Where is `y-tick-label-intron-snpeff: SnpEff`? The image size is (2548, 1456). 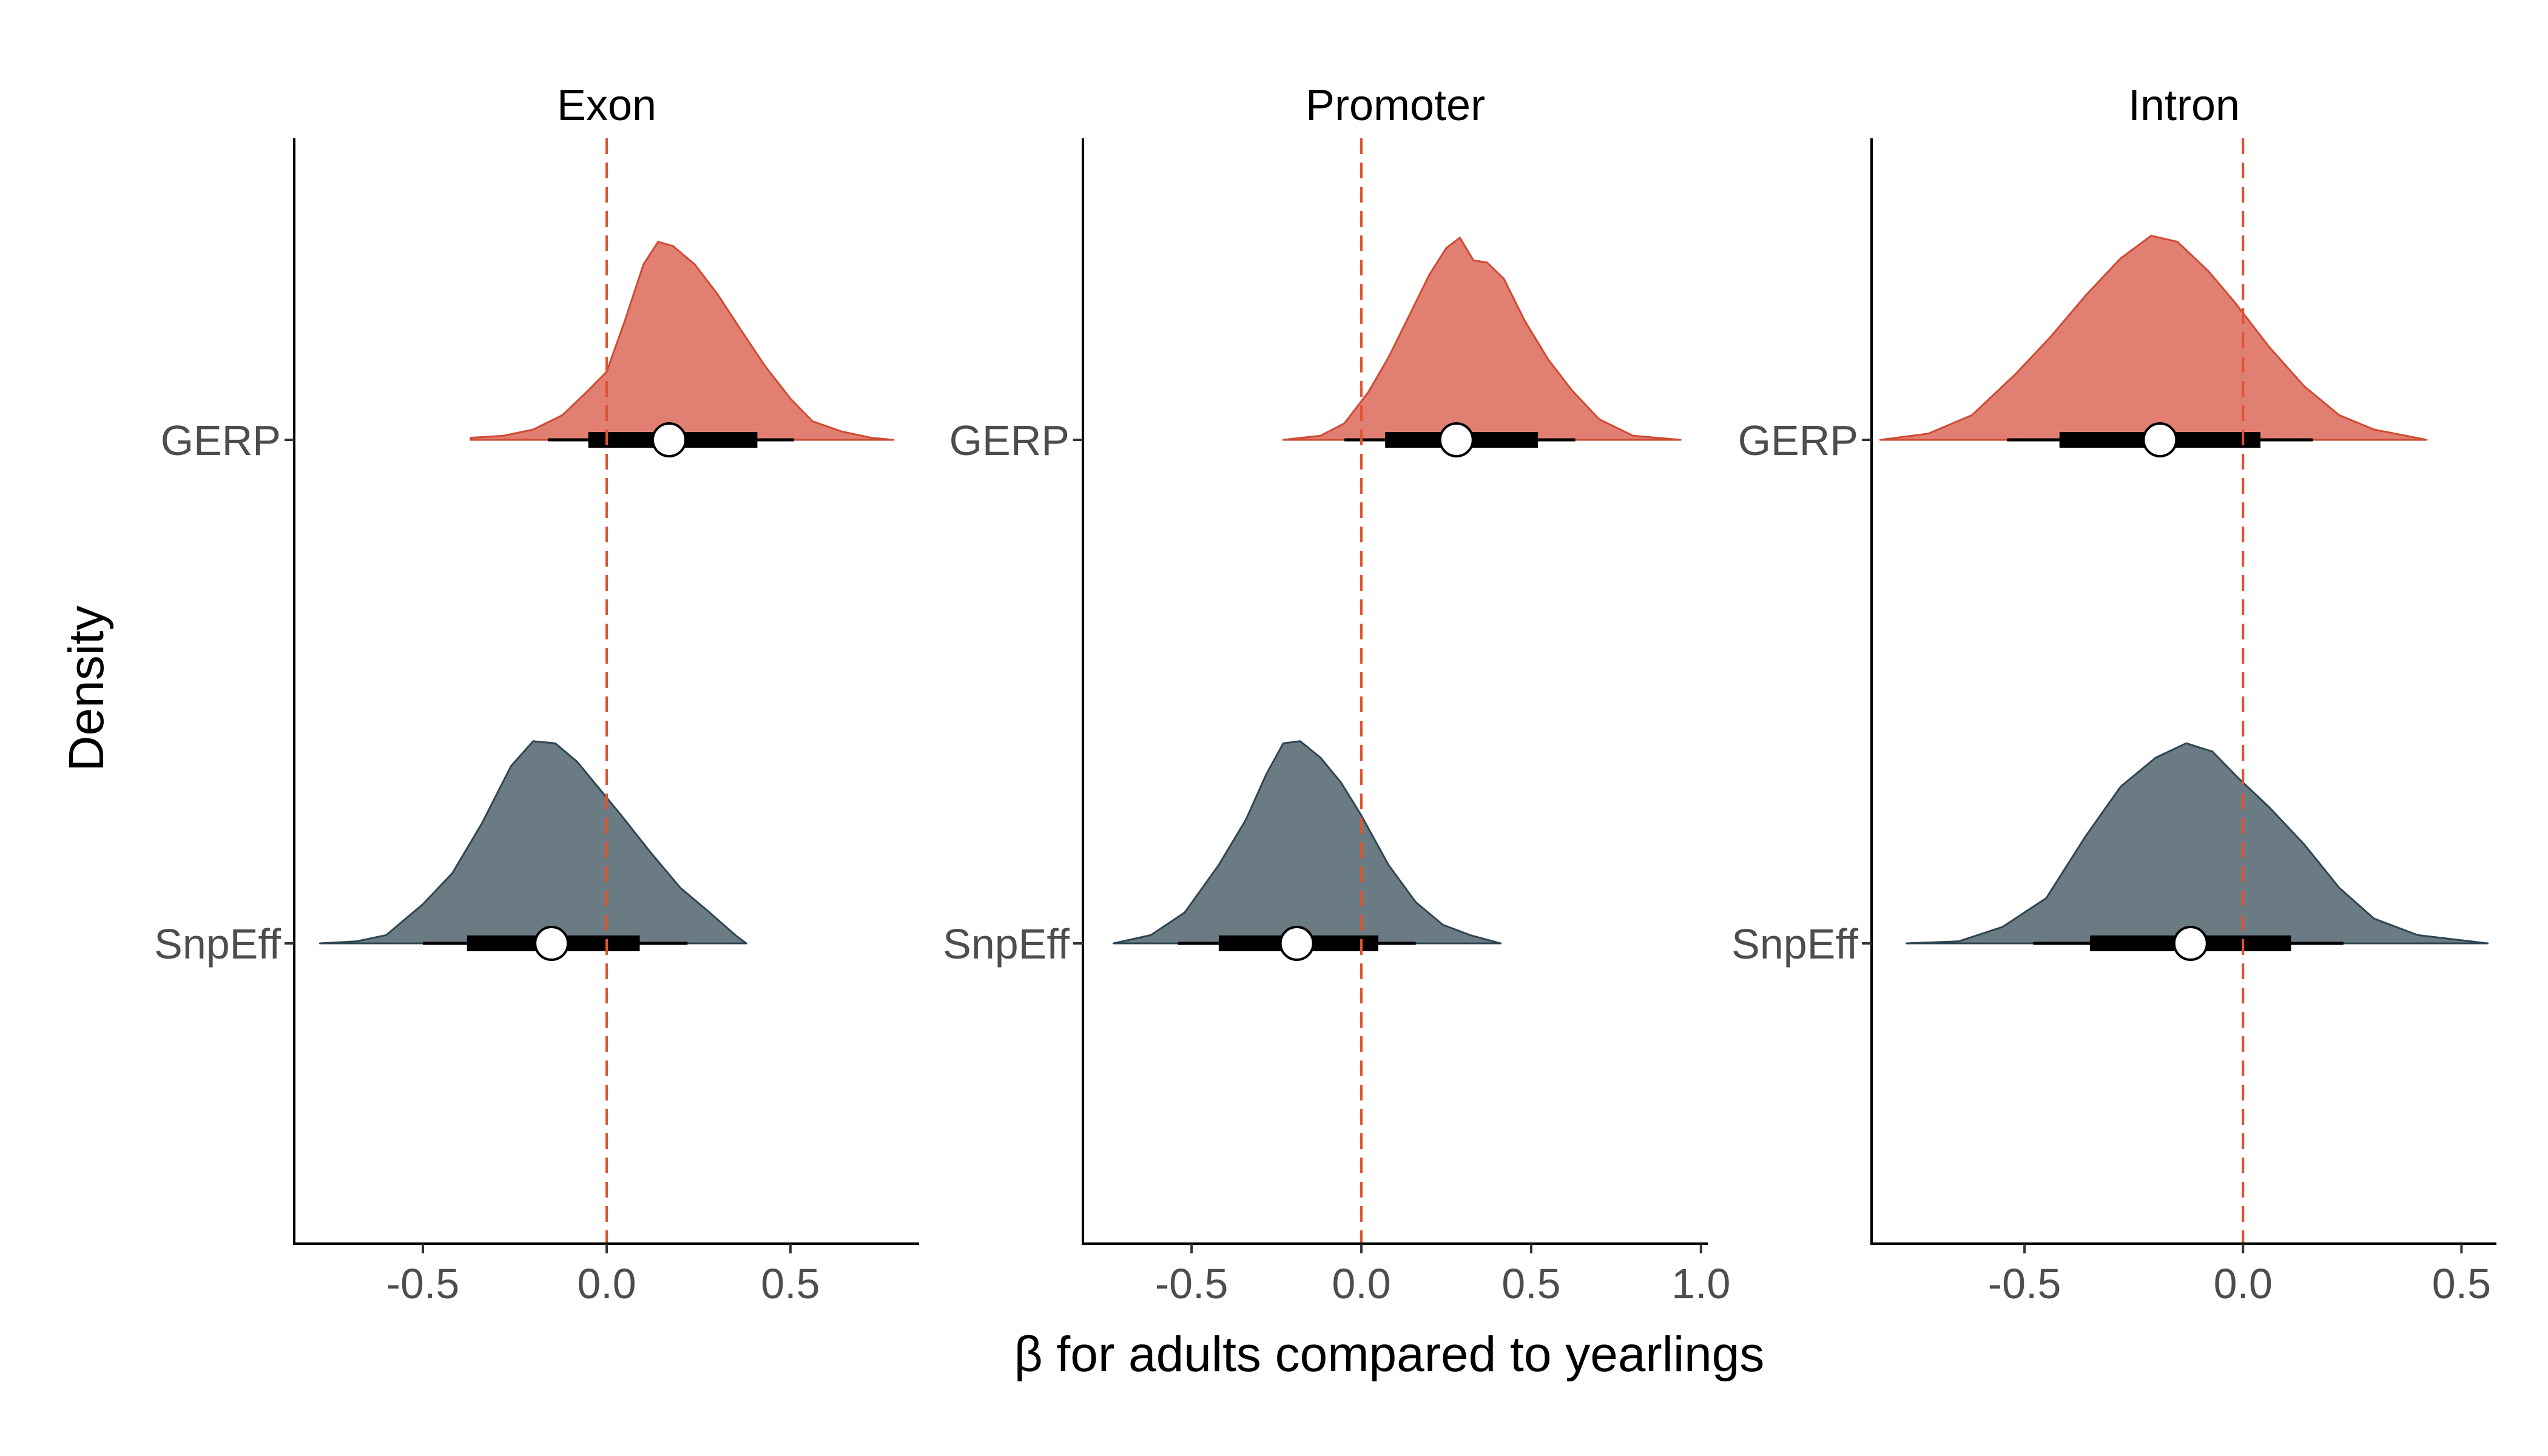
y-tick-label-intron-snpeff: SnpEff is located at coordinates (1794, 944).